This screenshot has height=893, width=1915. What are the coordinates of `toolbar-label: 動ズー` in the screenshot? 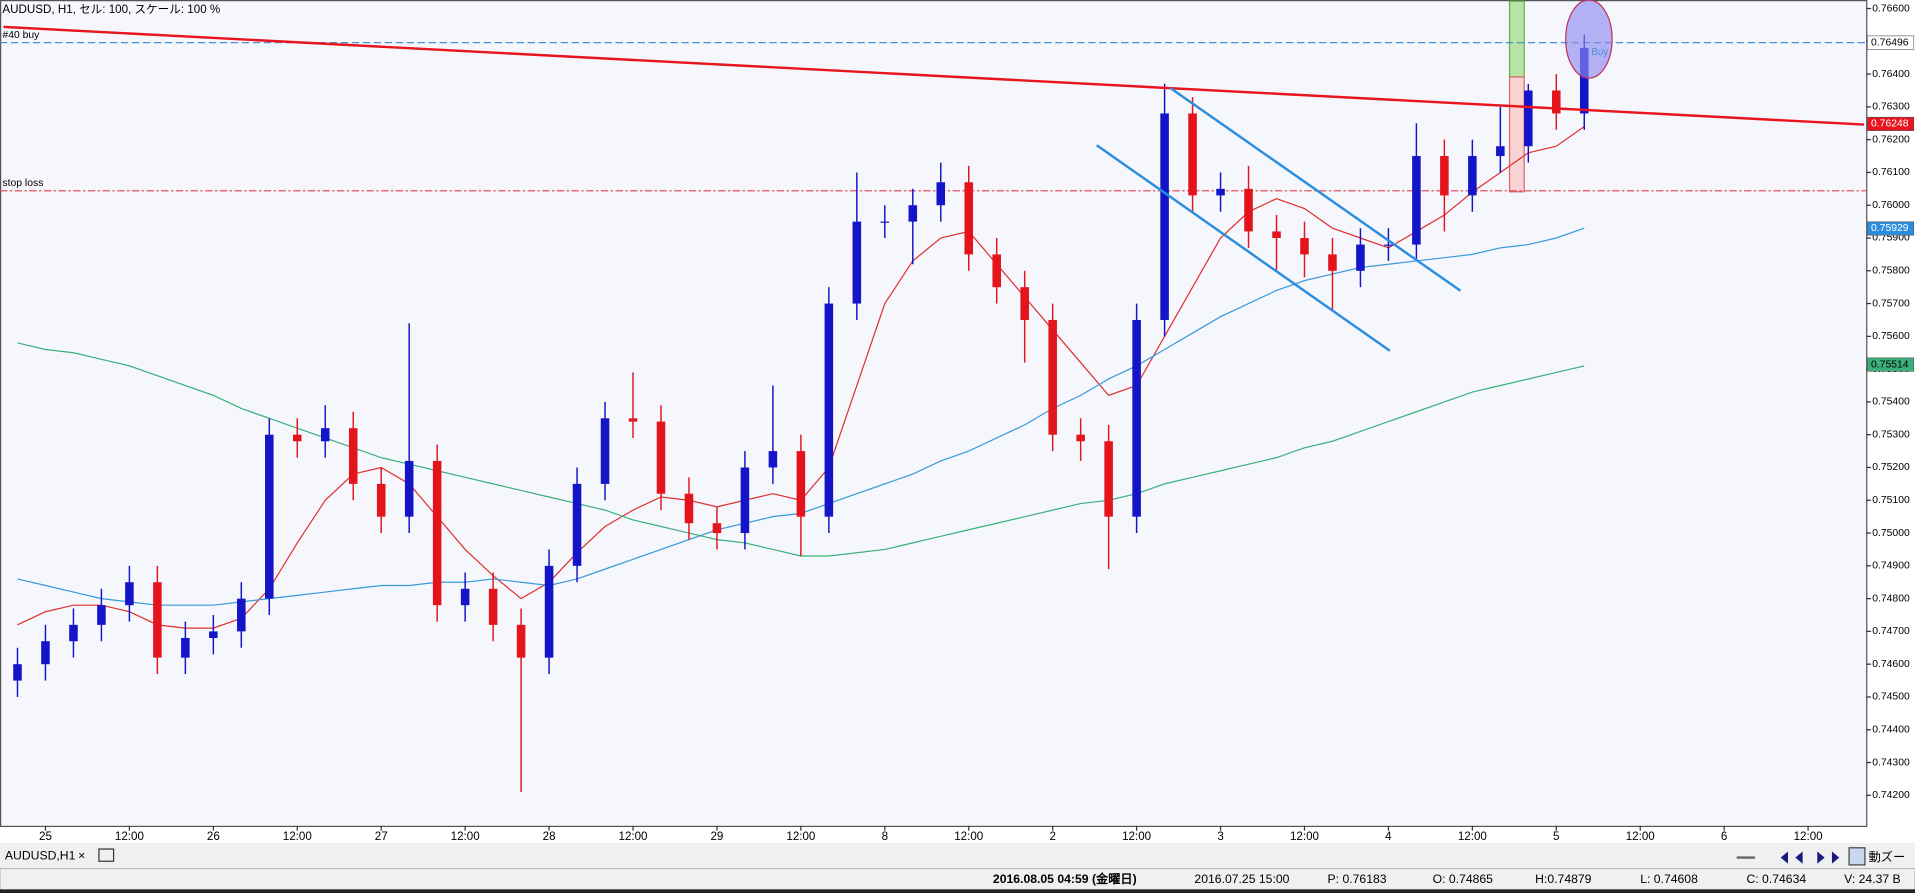 It's located at (1887, 856).